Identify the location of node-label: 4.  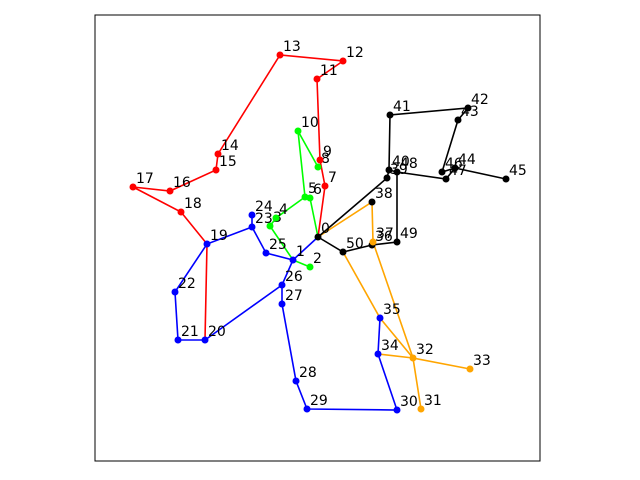
(283, 210).